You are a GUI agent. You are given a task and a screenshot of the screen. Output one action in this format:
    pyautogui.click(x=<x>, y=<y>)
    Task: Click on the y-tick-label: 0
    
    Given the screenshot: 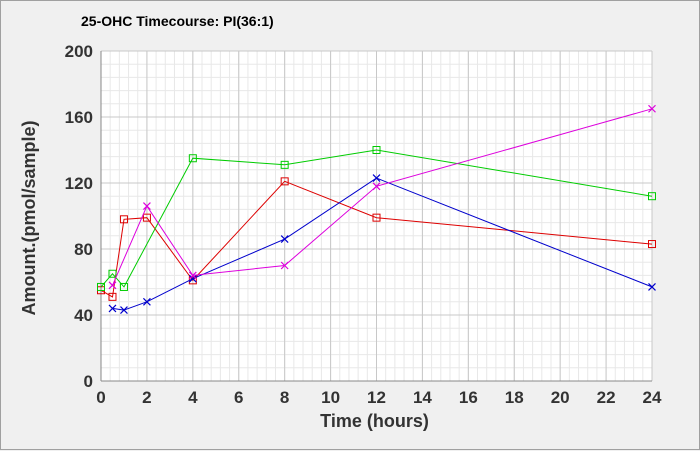 What is the action you would take?
    pyautogui.click(x=88, y=381)
    